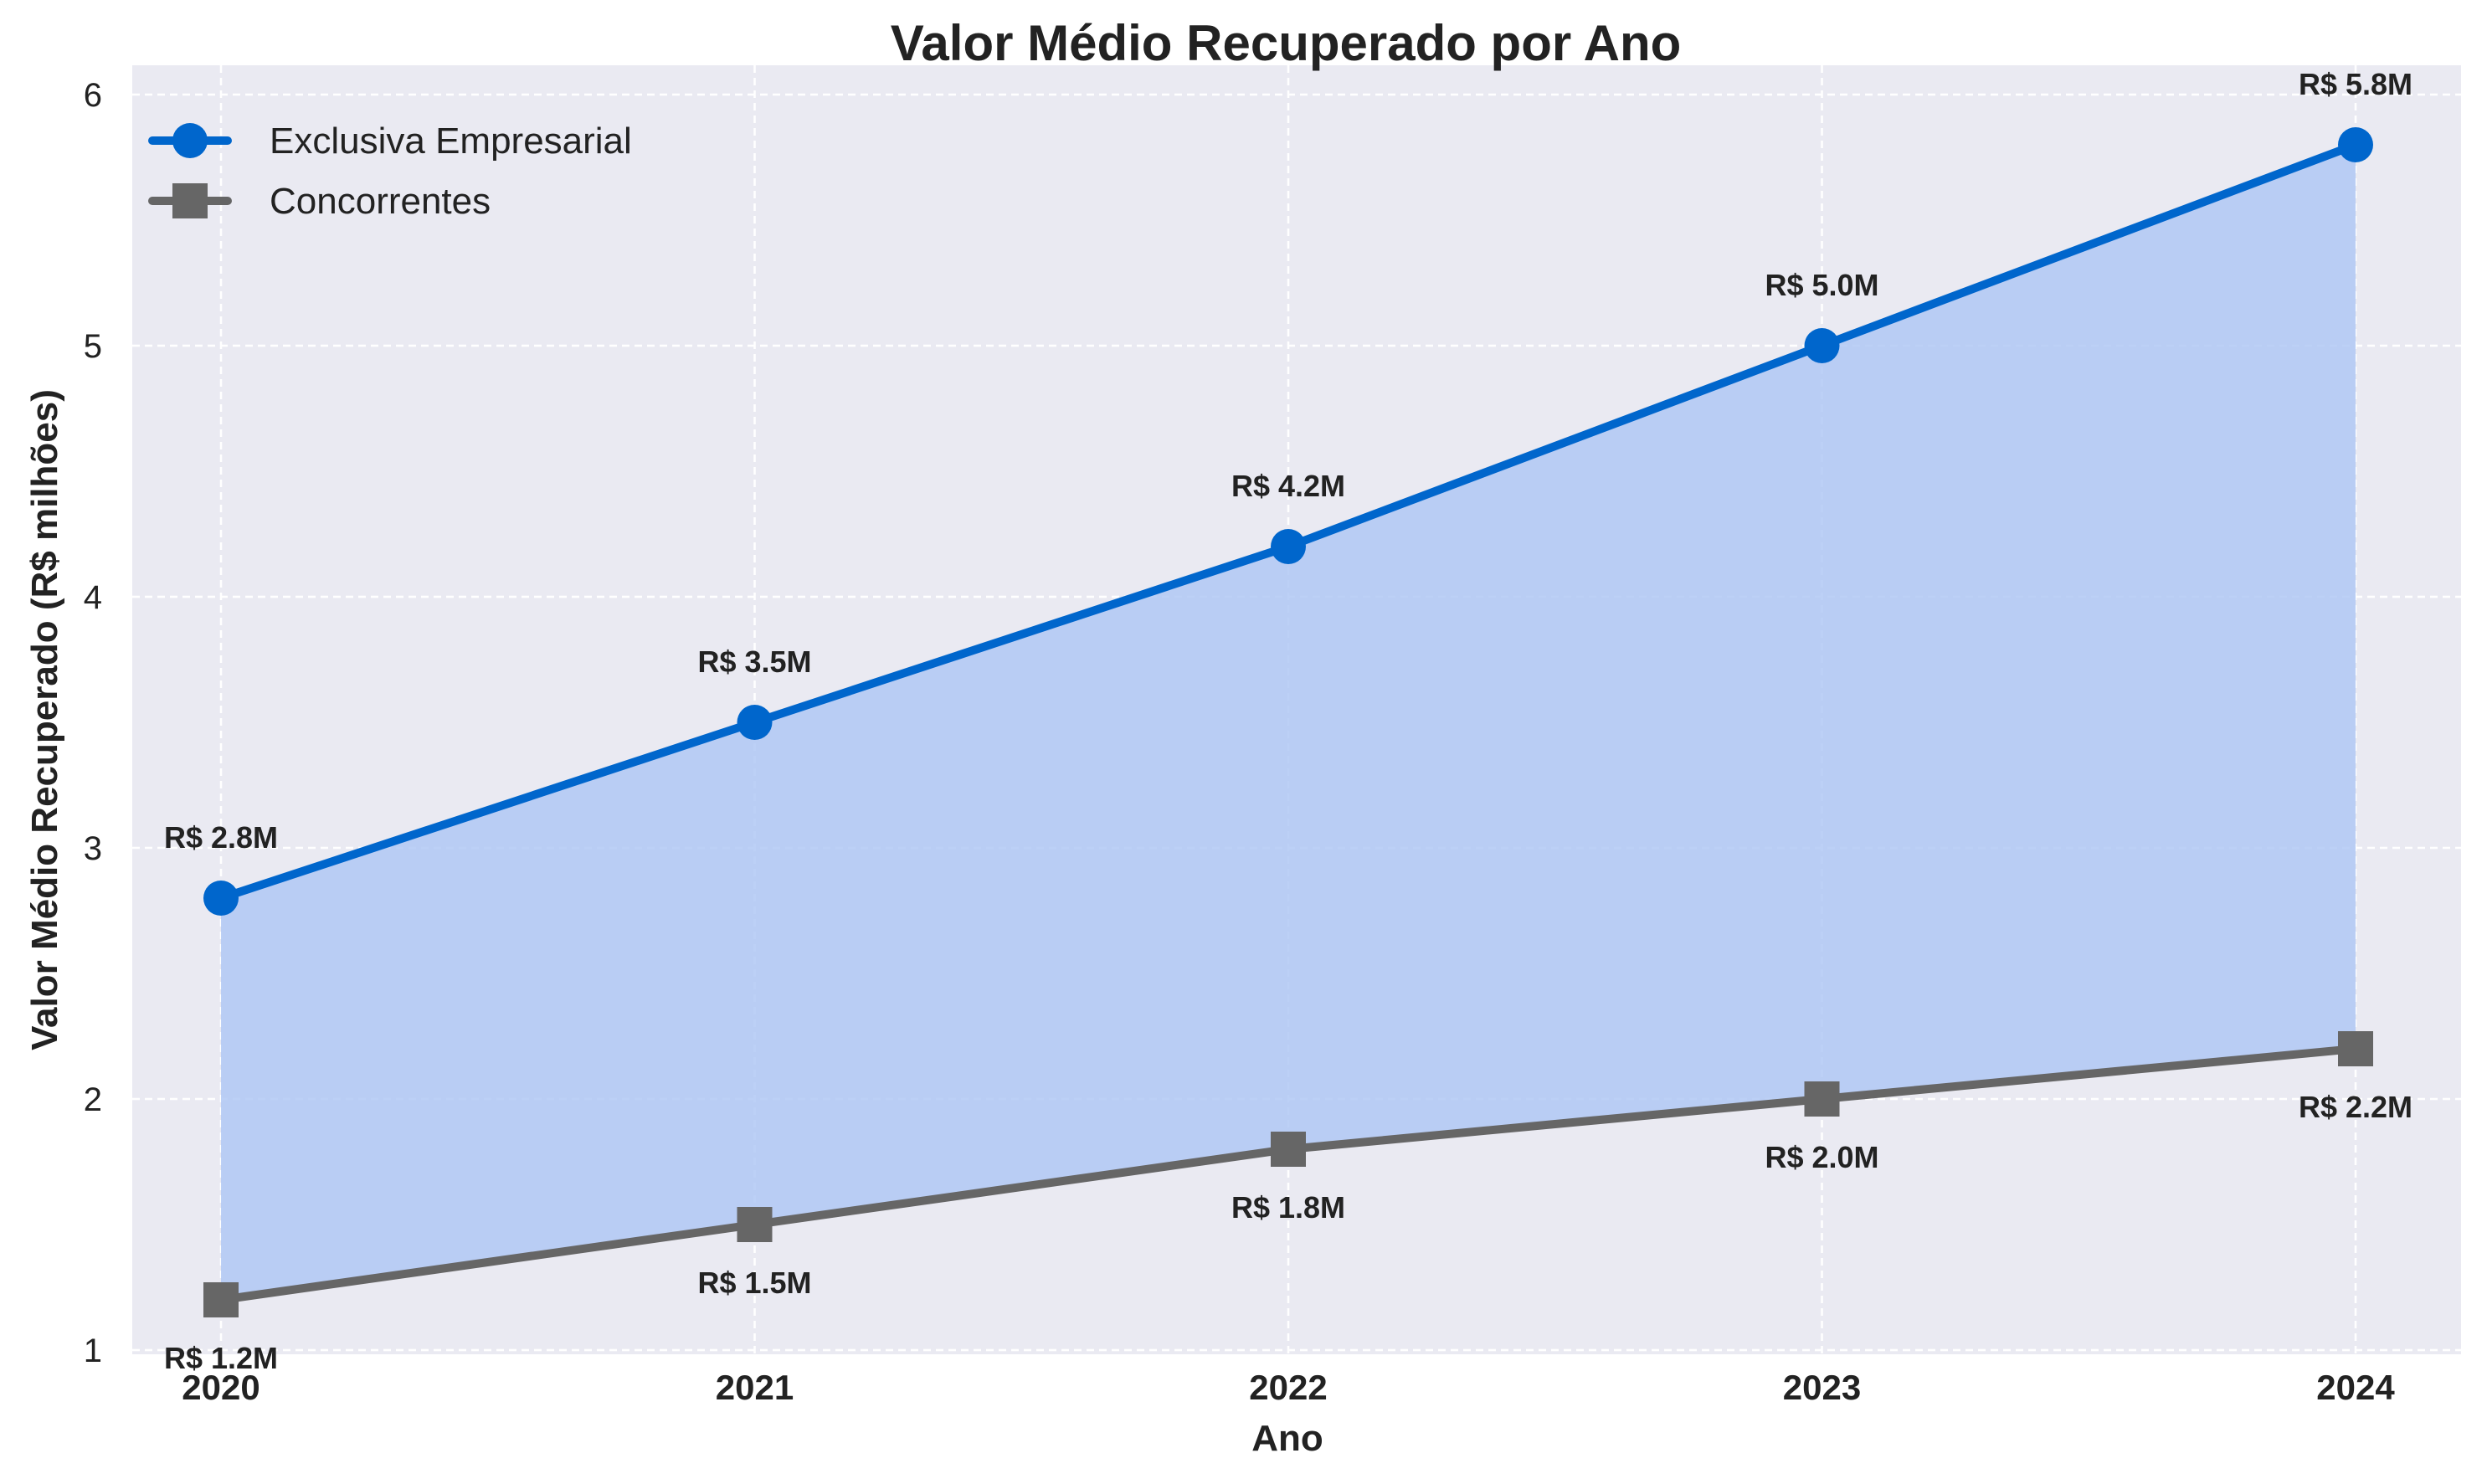 Image resolution: width=2487 pixels, height=1484 pixels. I want to click on legend-marker-square, so click(190, 200).